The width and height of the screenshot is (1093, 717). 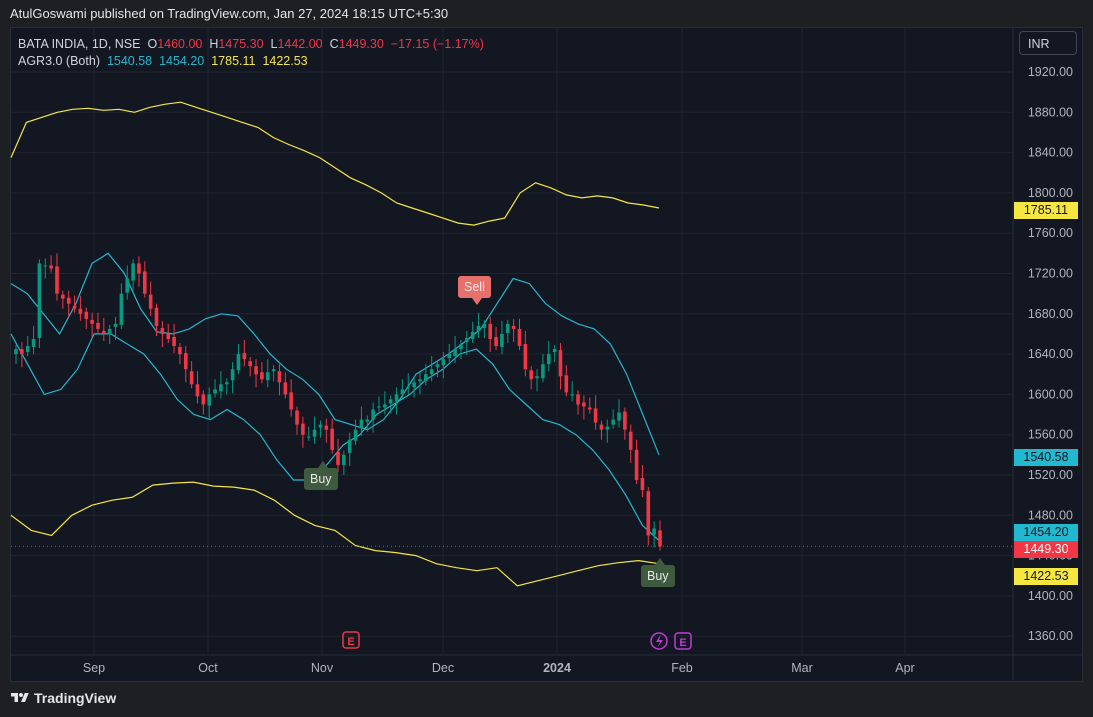 I want to click on sell-signal-pointer, so click(x=477, y=301).